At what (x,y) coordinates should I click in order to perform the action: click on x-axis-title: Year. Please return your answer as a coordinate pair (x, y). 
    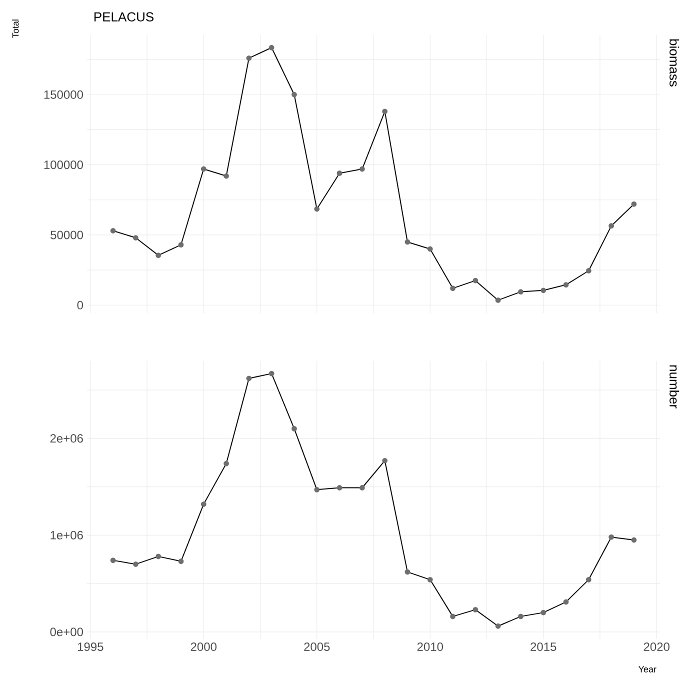
    Looking at the image, I should click on (647, 669).